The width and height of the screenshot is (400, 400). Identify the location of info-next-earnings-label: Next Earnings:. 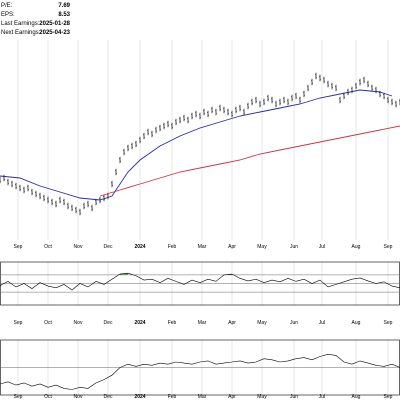
(21, 33).